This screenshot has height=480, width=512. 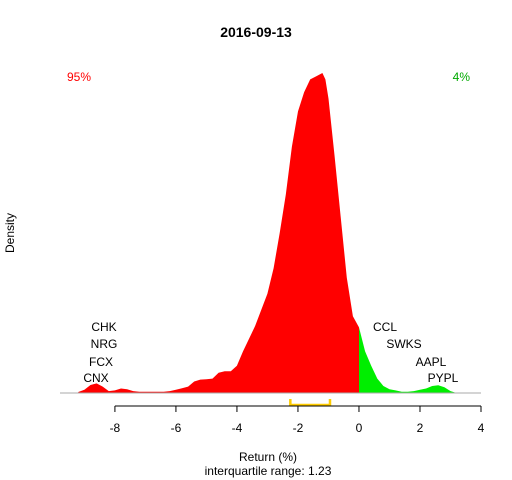 I want to click on chart-title: 2016-09-13, so click(x=256, y=32).